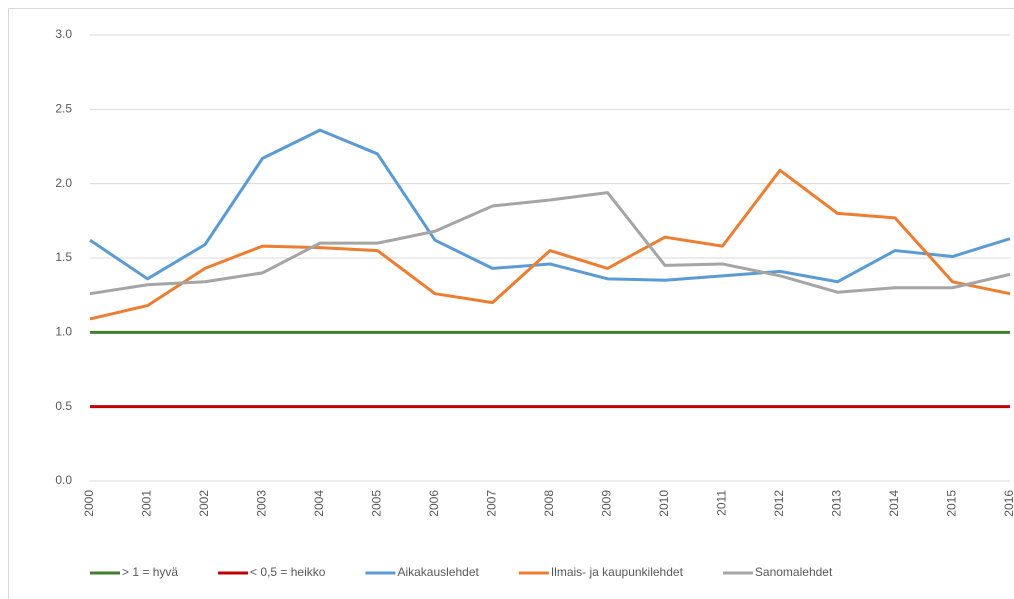 This screenshot has height=599, width=1014. I want to click on y-tick-label: 2.5, so click(63, 109).